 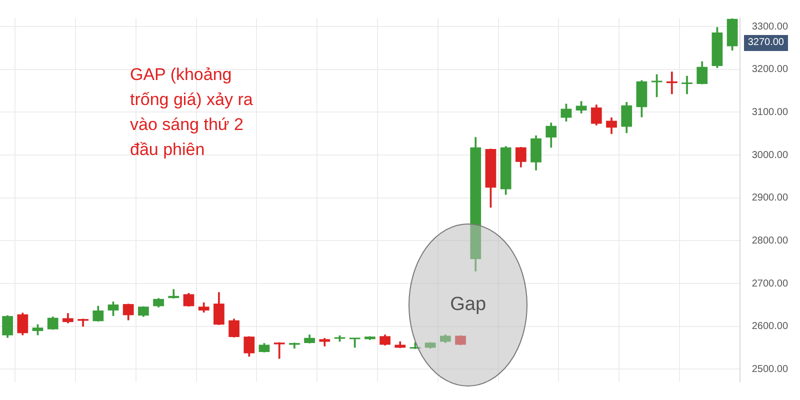 I want to click on y-tick-label: 2900.00, so click(x=770, y=198).